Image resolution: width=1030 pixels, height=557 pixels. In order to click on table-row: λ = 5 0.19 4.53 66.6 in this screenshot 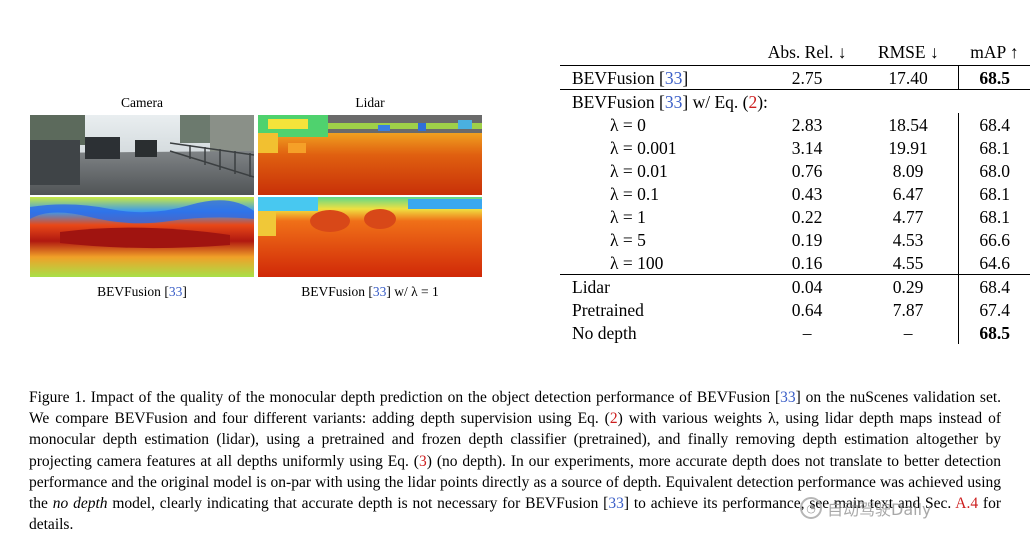, I will do `click(795, 239)`.